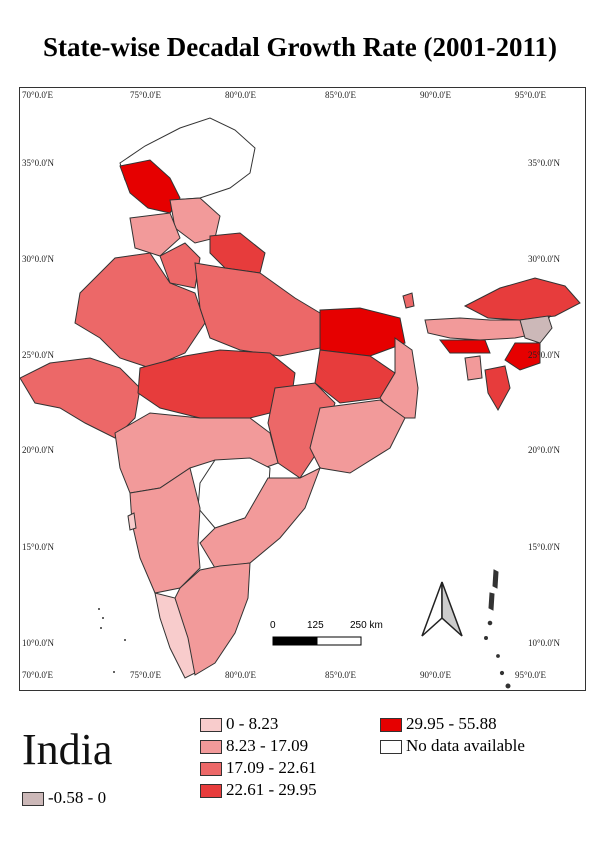 The image size is (600, 848). Describe the element at coordinates (544, 163) in the screenshot. I see `lat-label-right-35: 35°0.0'N` at that location.